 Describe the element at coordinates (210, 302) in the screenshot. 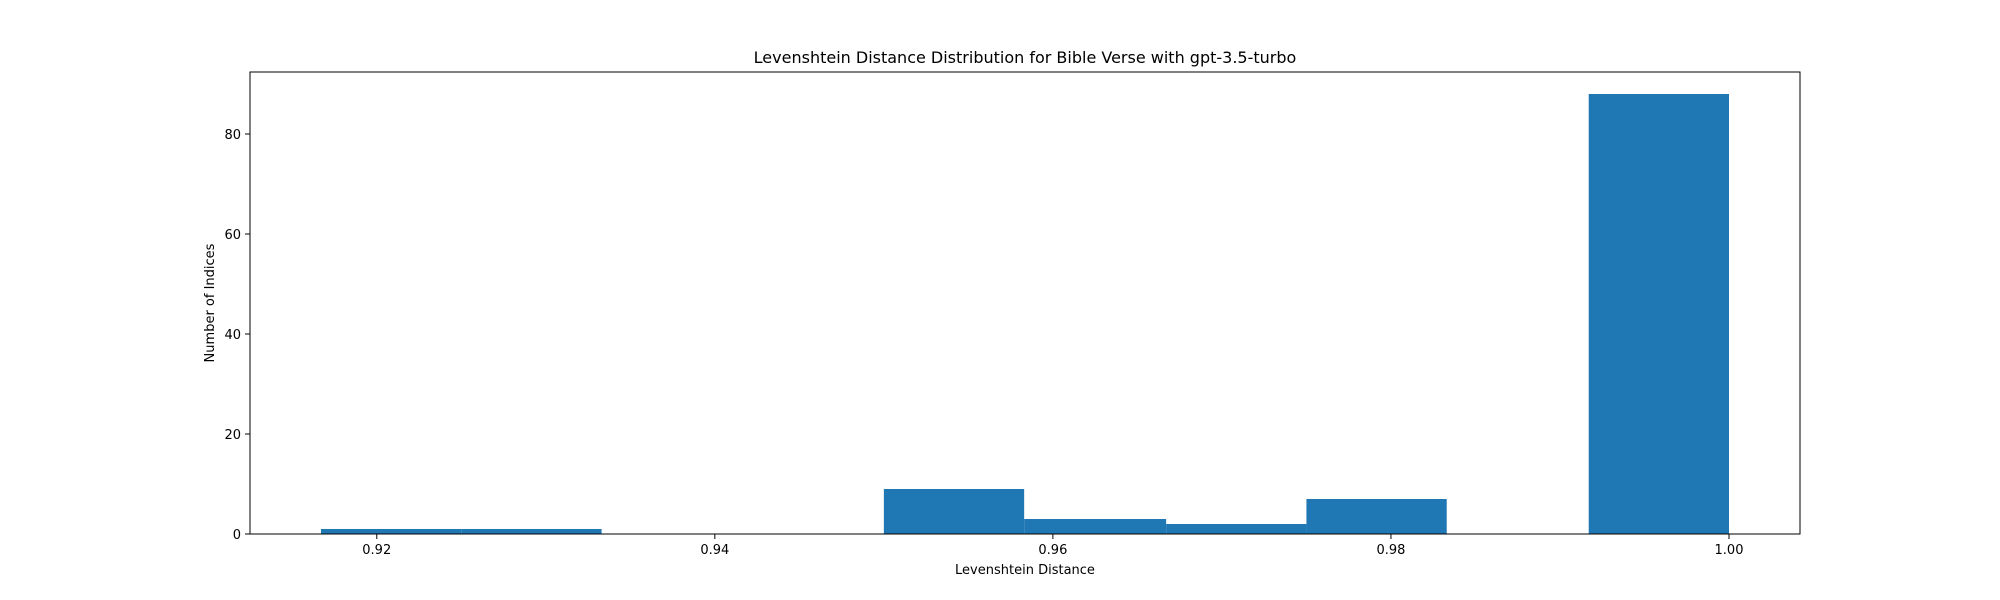

I see `y-axis-title: Number of Indices` at that location.